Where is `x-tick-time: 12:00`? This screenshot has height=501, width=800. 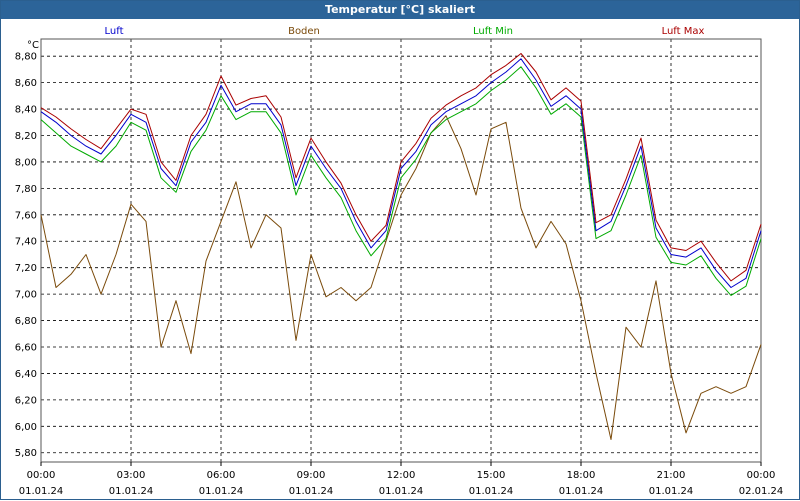
x-tick-time: 12:00 is located at coordinates (401, 475).